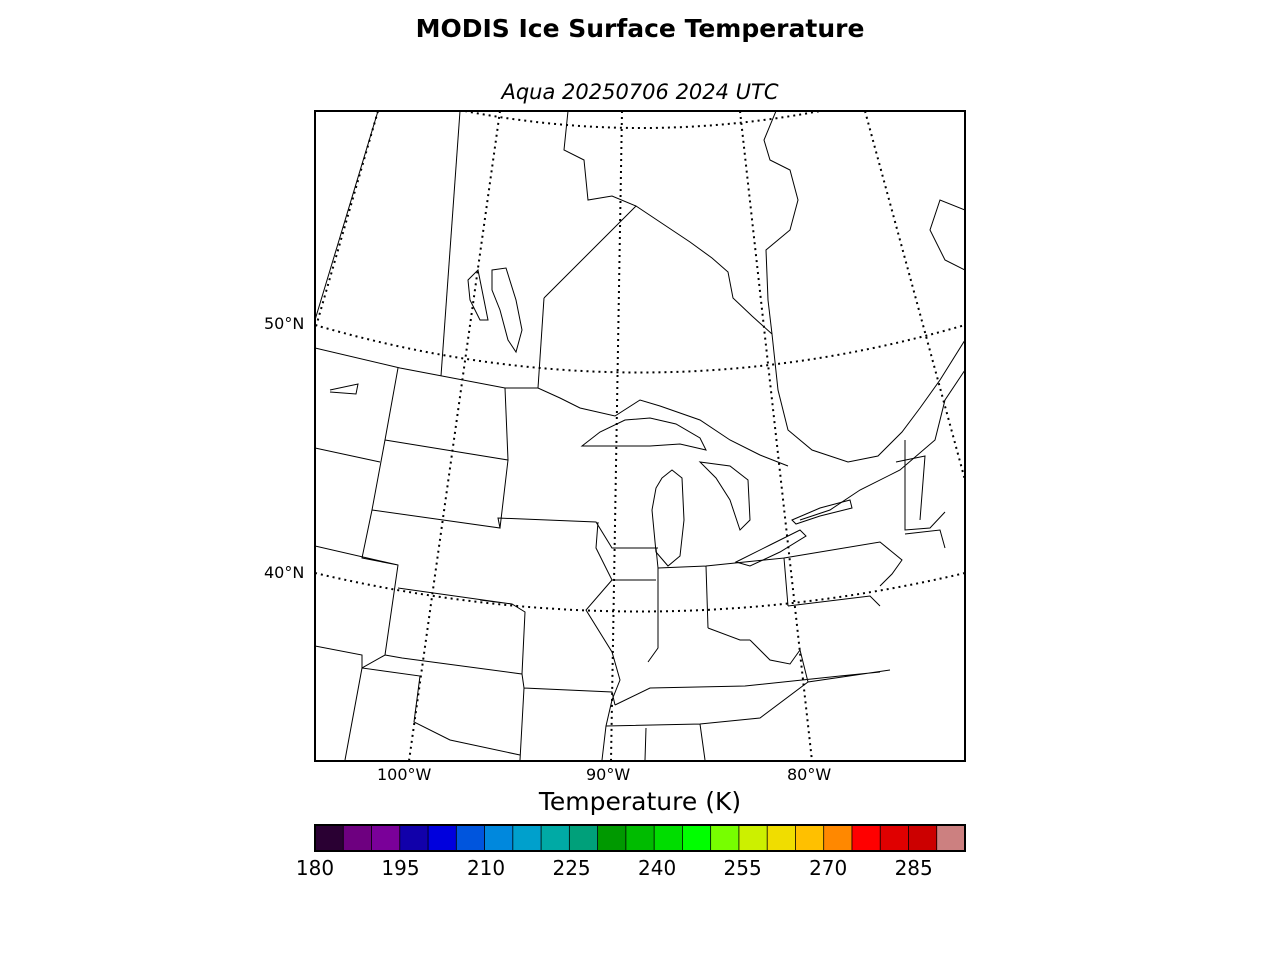  I want to click on saskatchewan-manitoba-border, so click(450, 244).